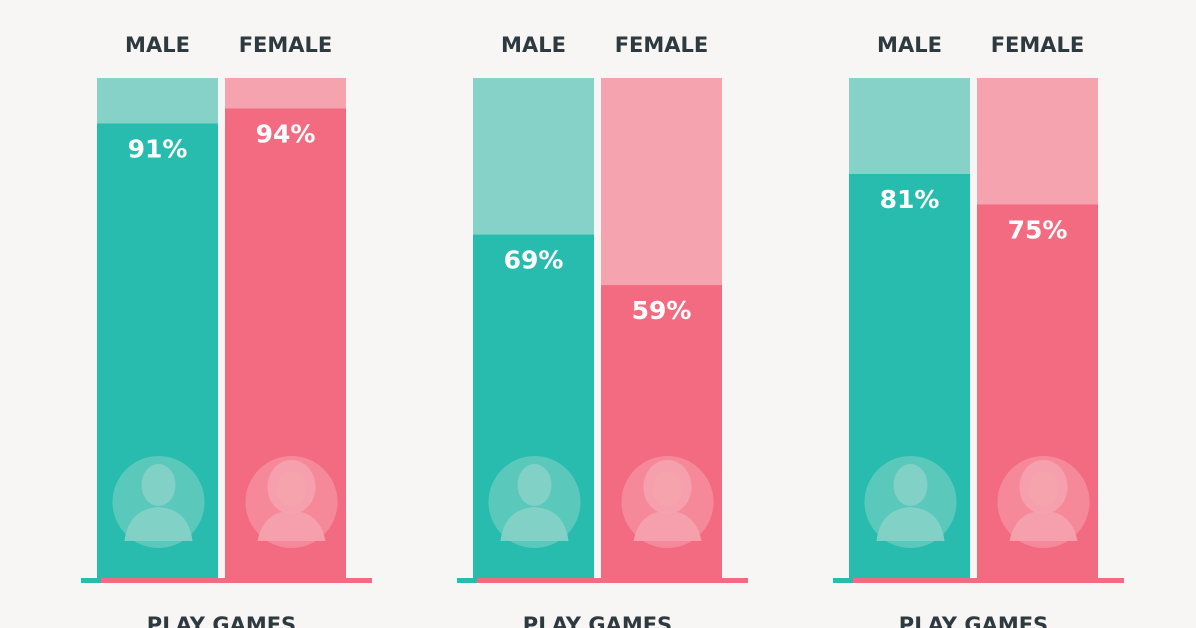 This screenshot has width=1196, height=628. What do you see at coordinates (158, 148) in the screenshot?
I see `male-value-label: 91%` at bounding box center [158, 148].